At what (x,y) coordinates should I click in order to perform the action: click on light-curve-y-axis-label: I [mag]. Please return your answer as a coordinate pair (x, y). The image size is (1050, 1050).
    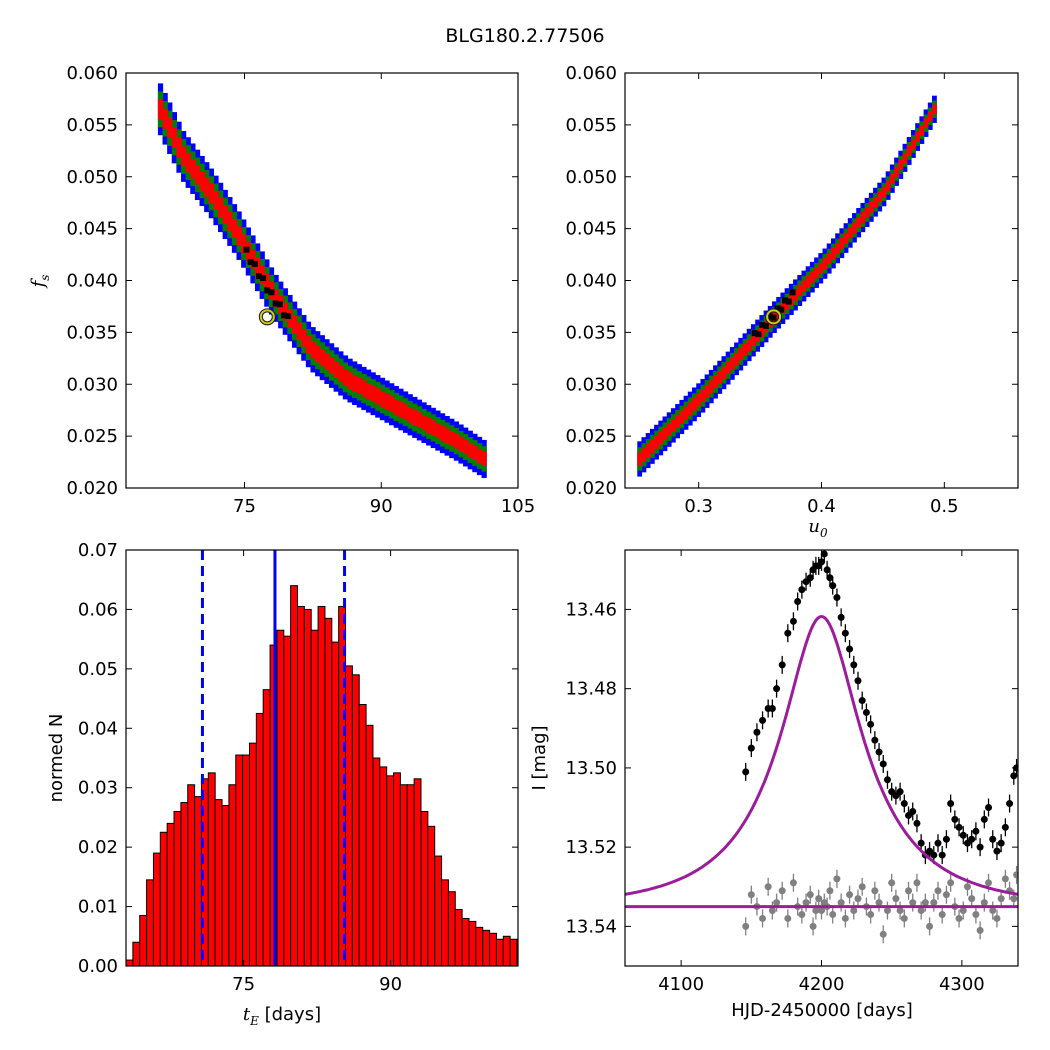
    Looking at the image, I should click on (539, 757).